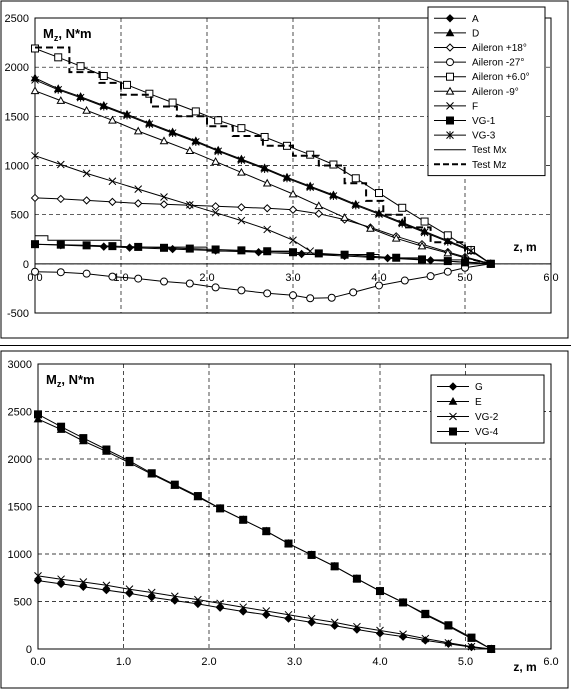  I want to click on y-tick-label: -500, so click(18, 314).